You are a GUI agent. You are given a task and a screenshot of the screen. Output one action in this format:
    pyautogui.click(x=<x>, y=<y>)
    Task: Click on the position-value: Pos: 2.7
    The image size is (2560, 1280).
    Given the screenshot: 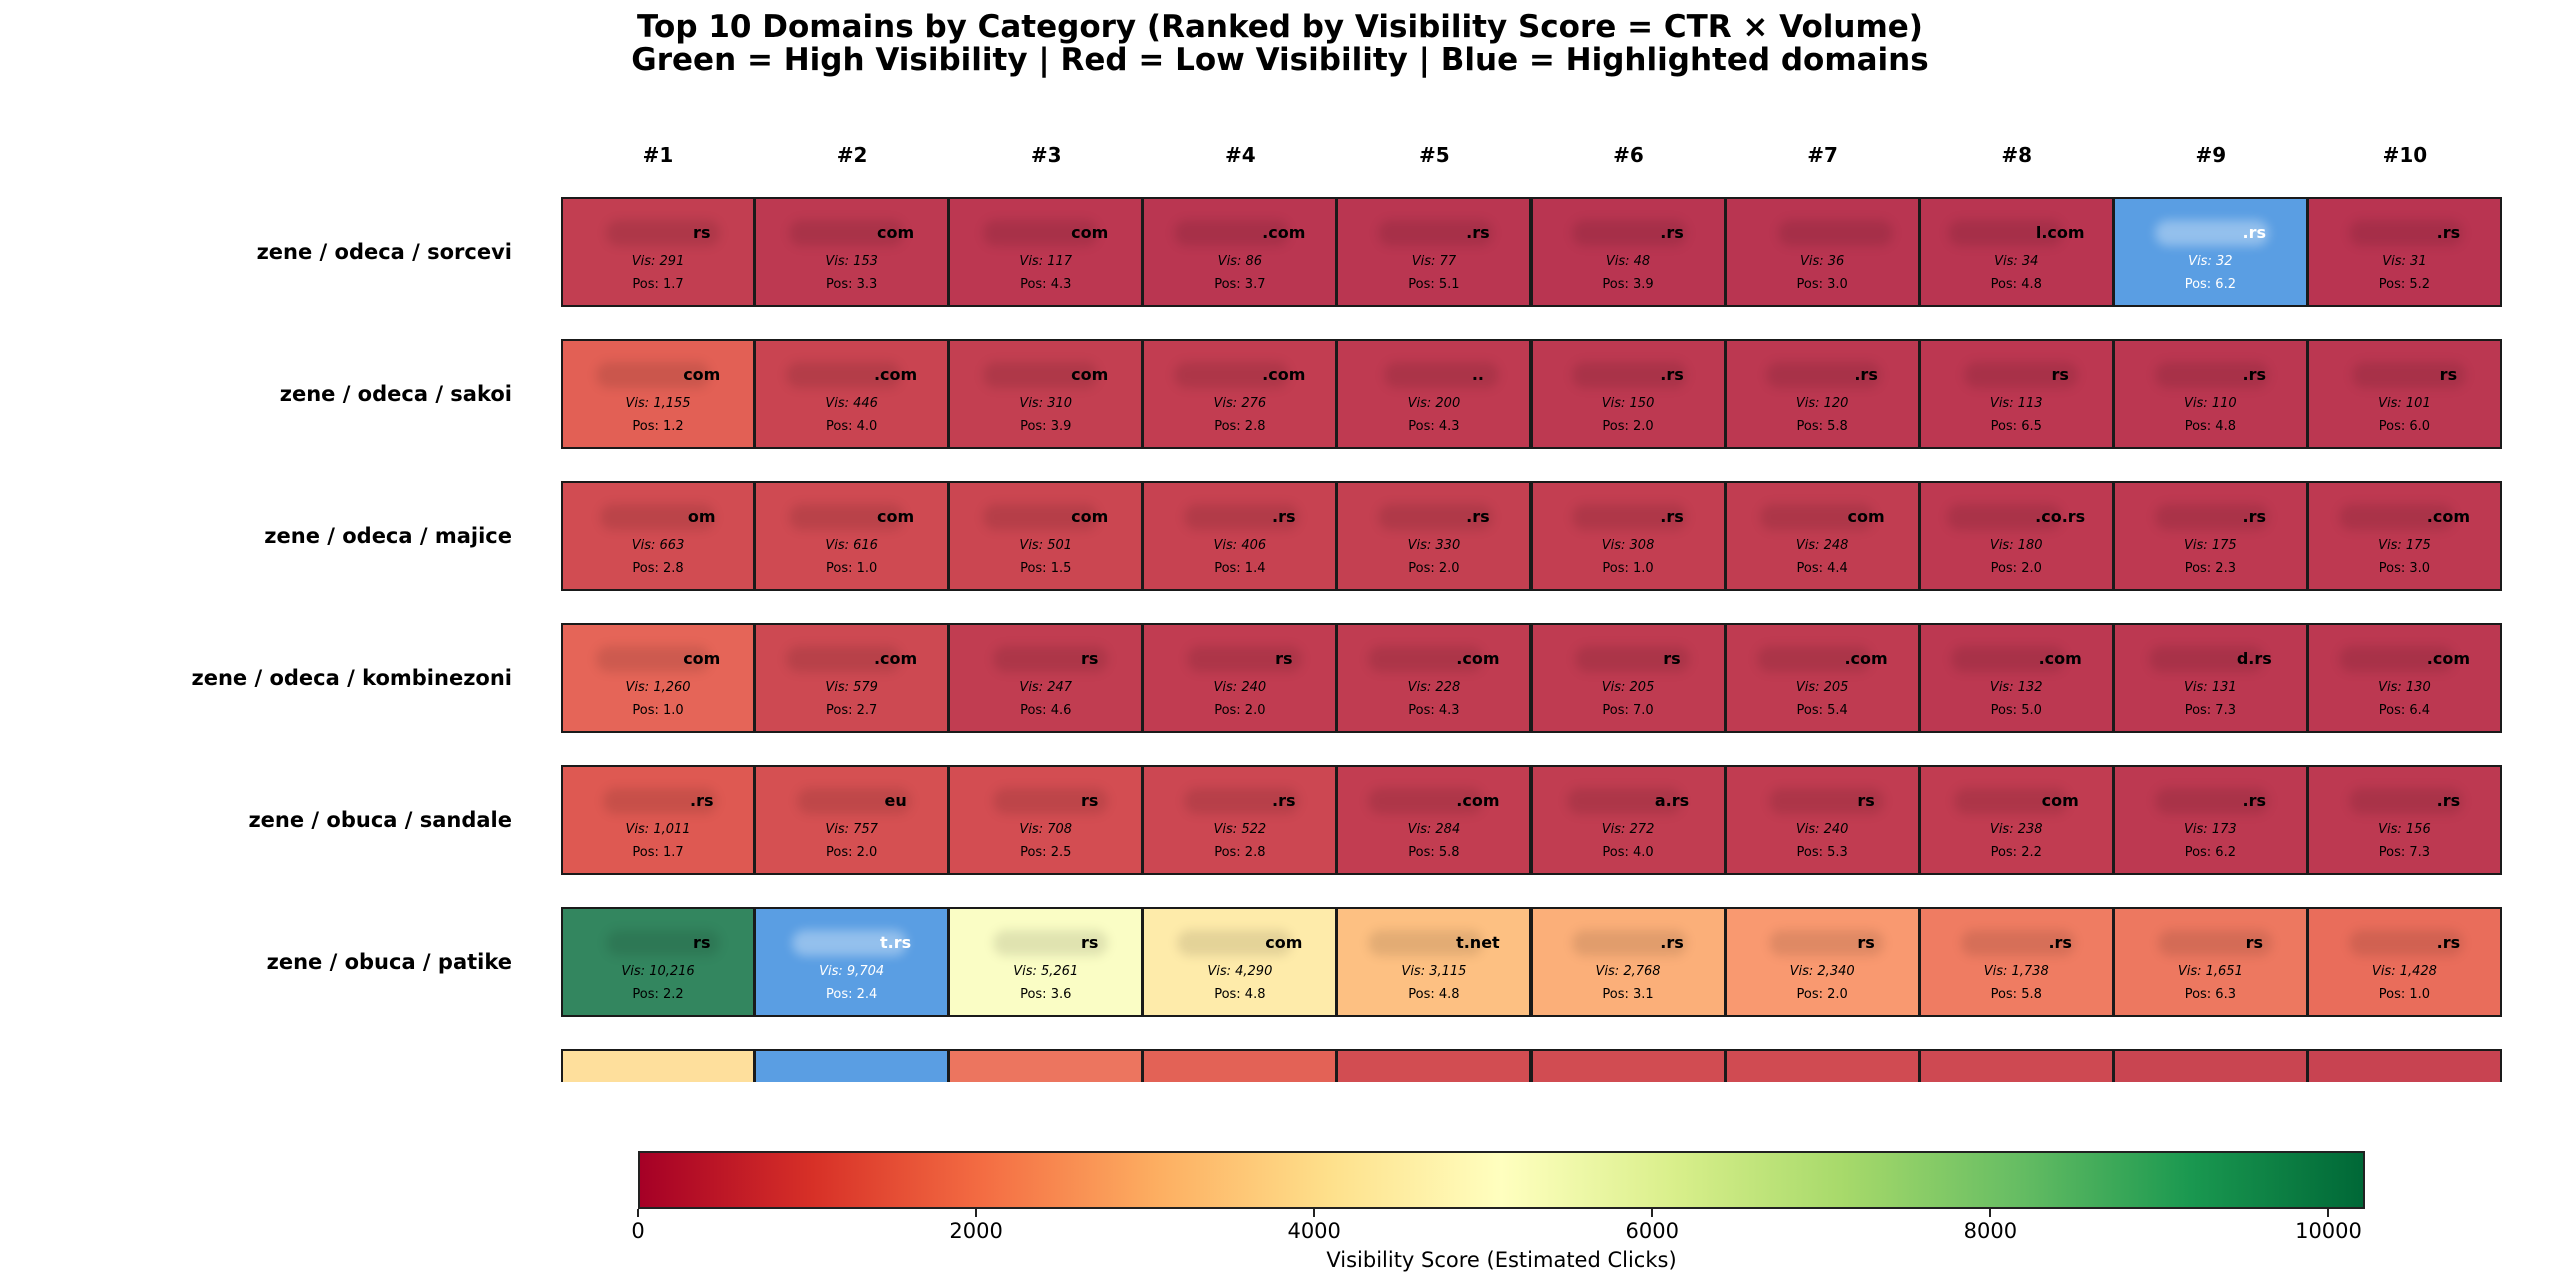 What is the action you would take?
    pyautogui.click(x=851, y=710)
    